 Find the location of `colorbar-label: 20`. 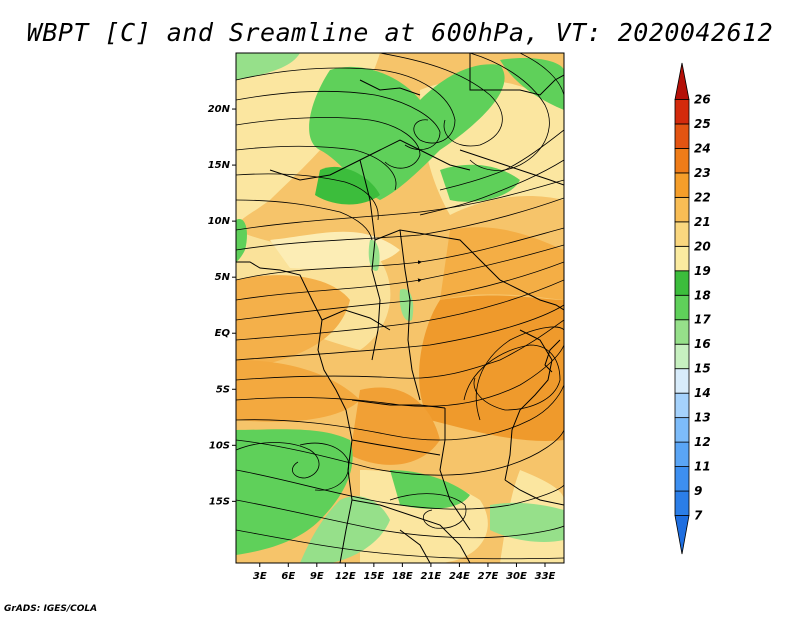

colorbar-label: 20 is located at coordinates (702, 246).